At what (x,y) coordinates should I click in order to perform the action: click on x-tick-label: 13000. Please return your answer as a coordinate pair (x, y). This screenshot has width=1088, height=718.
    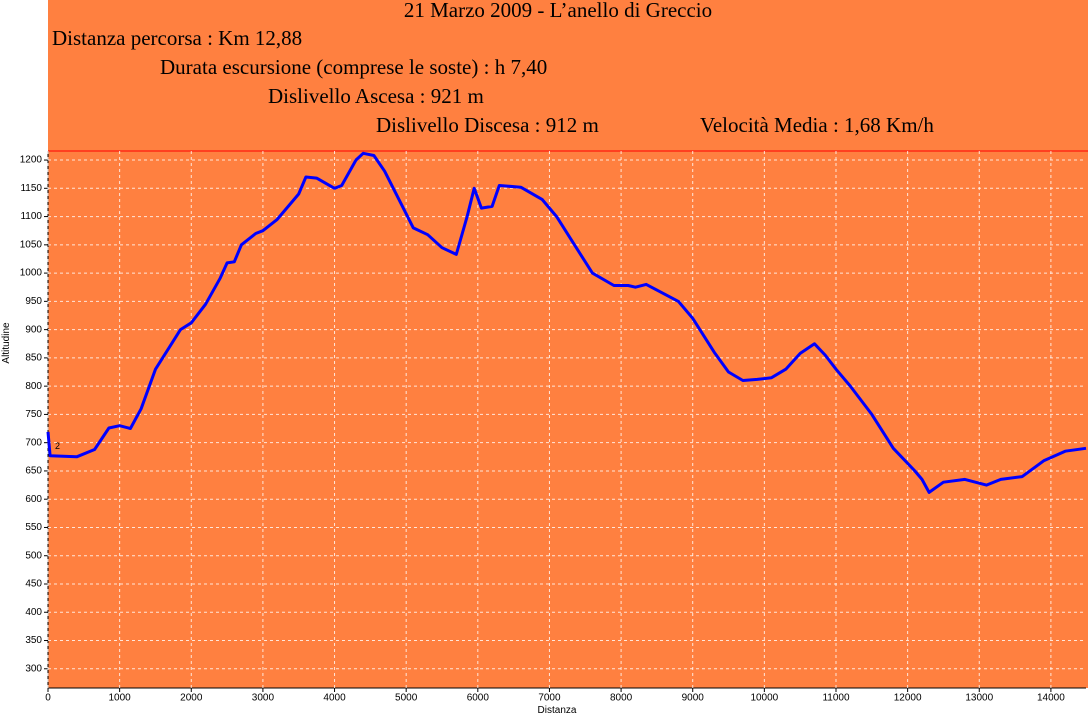
    Looking at the image, I should click on (979, 698).